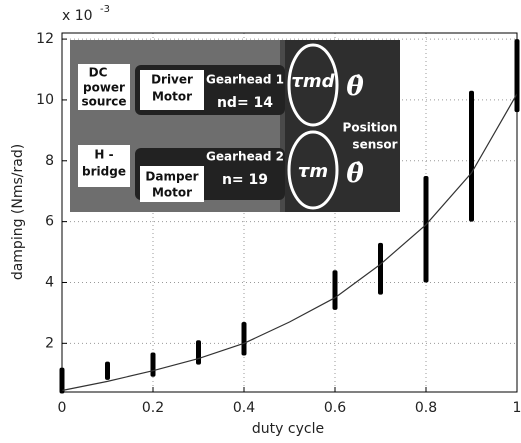 The width and height of the screenshot is (521, 443). Describe the element at coordinates (103, 102) in the screenshot. I see `inset-label: source` at that location.